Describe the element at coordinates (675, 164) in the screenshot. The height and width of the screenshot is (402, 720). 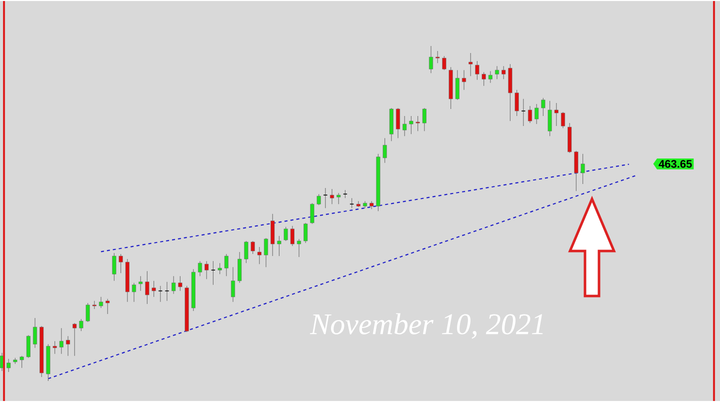
I see `text: 463.65` at that location.